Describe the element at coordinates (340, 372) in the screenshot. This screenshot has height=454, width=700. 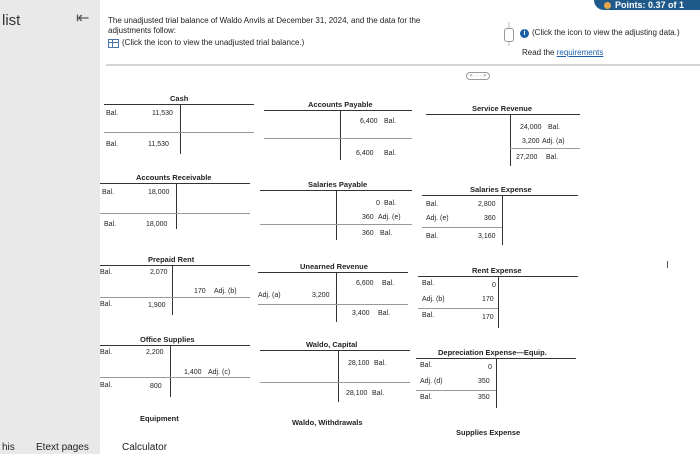
I see `taccount-waldo-capital: Waldo, Capital 28,100 Bal. 28,100 Bal.` at that location.